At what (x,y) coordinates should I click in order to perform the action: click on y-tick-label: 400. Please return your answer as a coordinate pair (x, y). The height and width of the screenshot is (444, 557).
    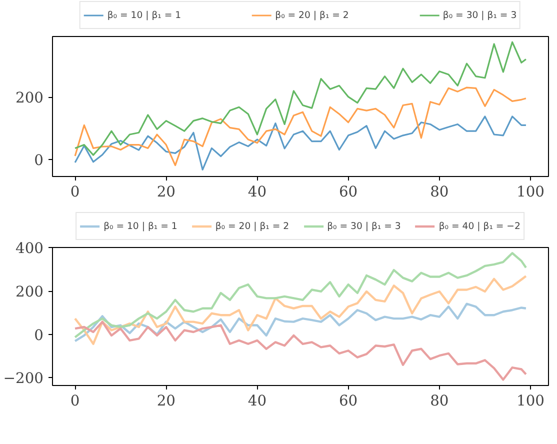
    Looking at the image, I should click on (30, 249).